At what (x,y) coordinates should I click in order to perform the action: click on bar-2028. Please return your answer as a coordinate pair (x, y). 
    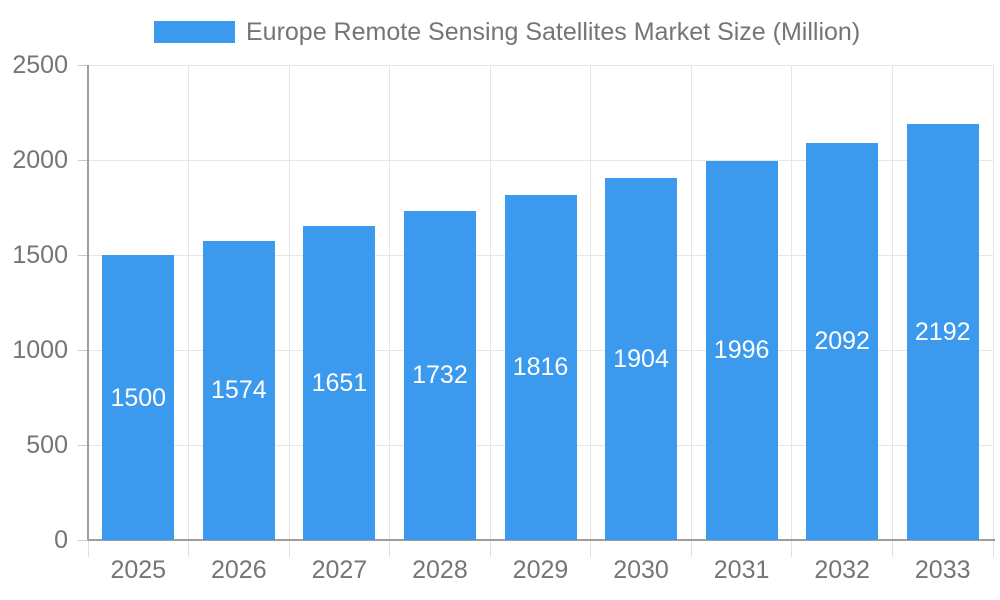
    Looking at the image, I should click on (439, 375).